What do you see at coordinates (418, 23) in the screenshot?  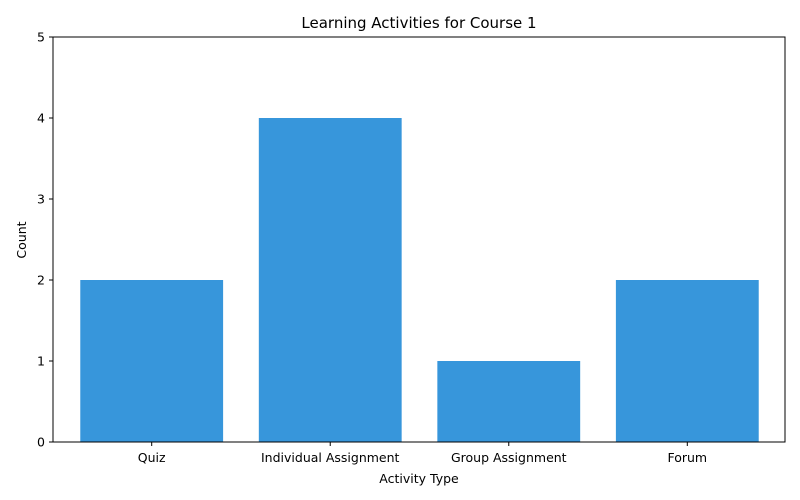 I see `chart-title: Learning Activities for Course 1` at bounding box center [418, 23].